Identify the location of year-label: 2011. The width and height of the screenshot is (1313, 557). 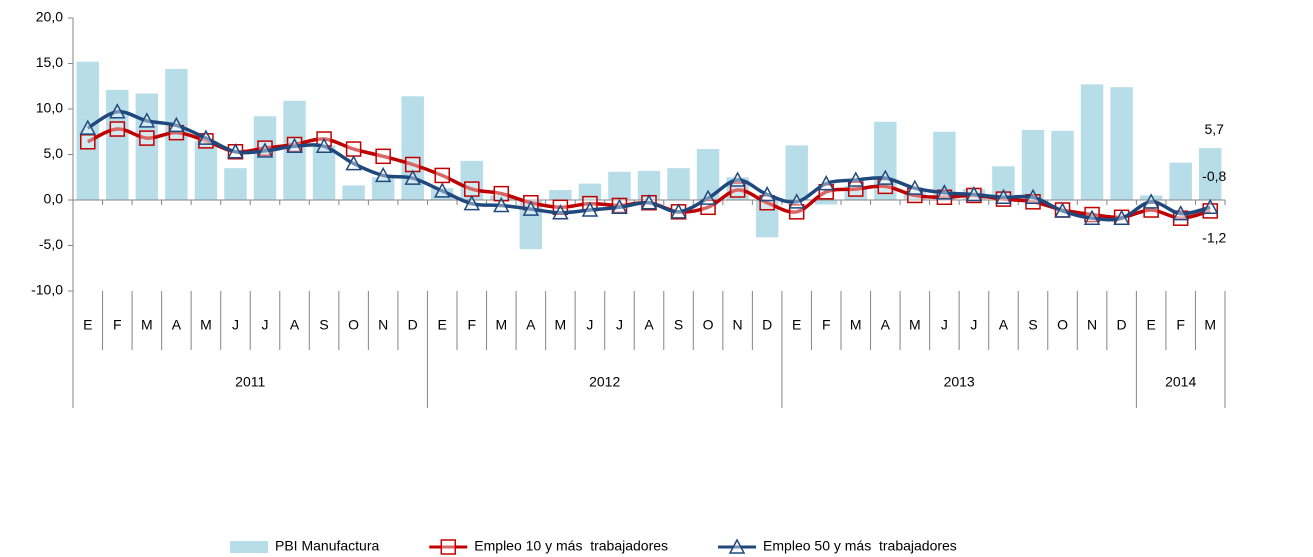
(250, 382).